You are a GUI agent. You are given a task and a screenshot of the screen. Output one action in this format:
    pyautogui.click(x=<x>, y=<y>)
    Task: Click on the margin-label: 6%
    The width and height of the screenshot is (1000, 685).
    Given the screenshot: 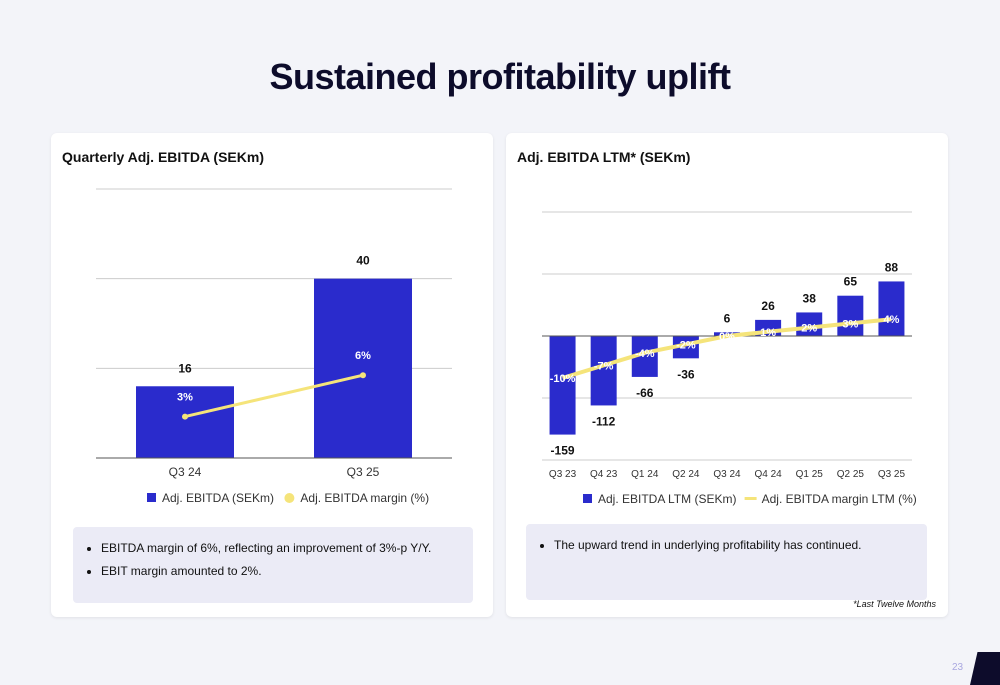 What is the action you would take?
    pyautogui.click(x=363, y=356)
    